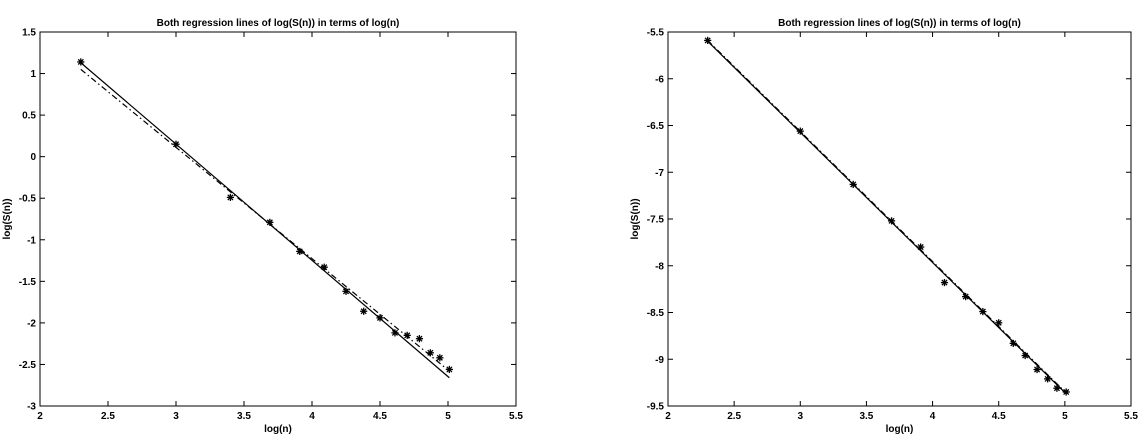 This screenshot has height=438, width=1145. What do you see at coordinates (656, 220) in the screenshot?
I see `y-tick-label: -7.5` at bounding box center [656, 220].